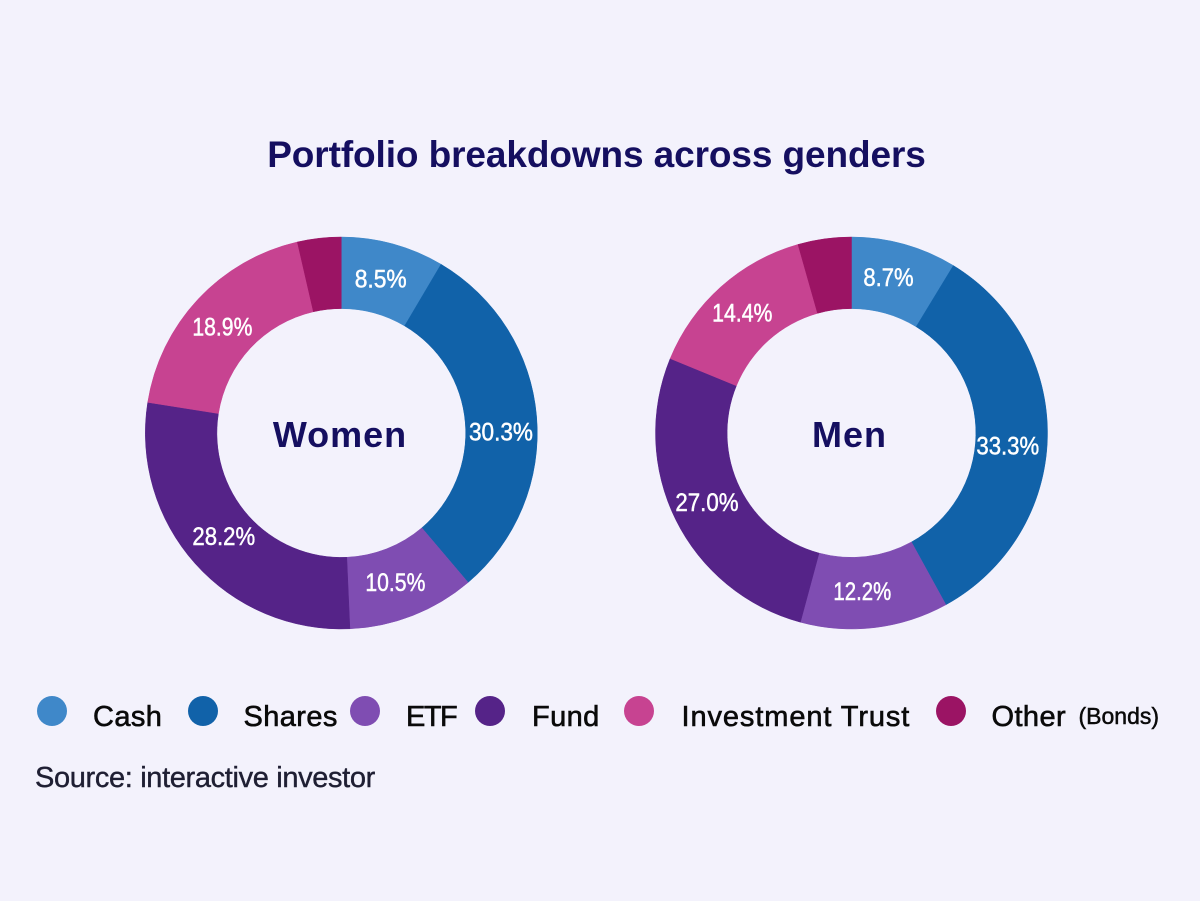 Image resolution: width=1200 pixels, height=901 pixels. Describe the element at coordinates (222, 328) in the screenshot. I see `svg-text: 18.9%` at that location.